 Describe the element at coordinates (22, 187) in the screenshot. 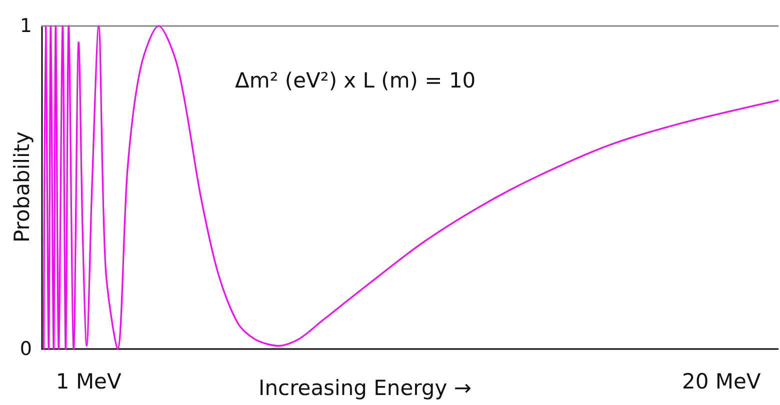

I see `y-axis-title: Probability` at that location.